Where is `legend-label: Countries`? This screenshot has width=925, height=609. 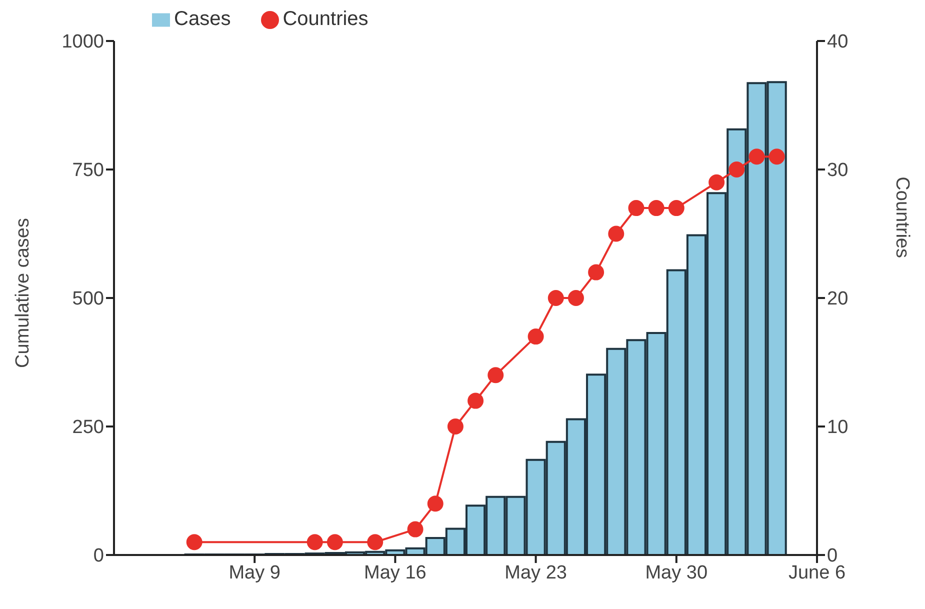
legend-label: Countries is located at coordinates (325, 19).